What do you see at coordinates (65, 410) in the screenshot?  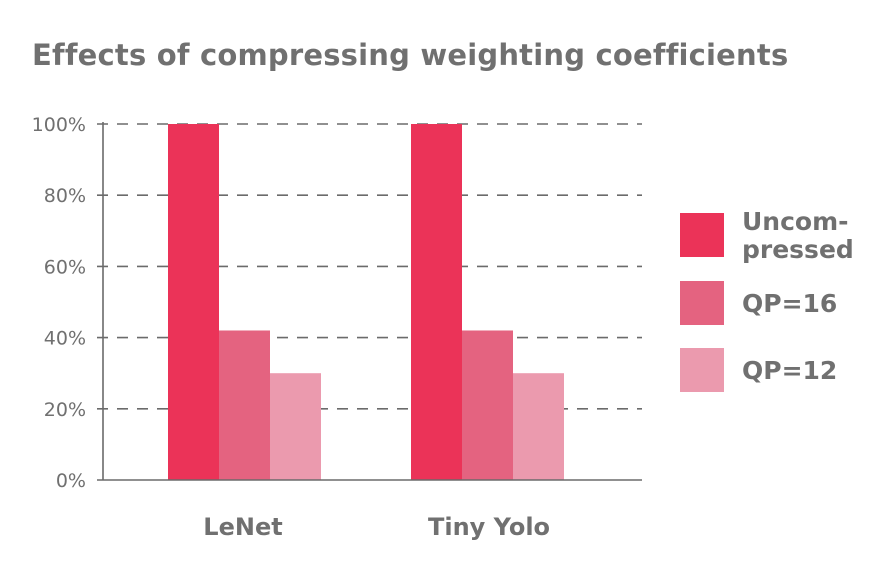 I see `y-tick-label: 20%` at bounding box center [65, 410].